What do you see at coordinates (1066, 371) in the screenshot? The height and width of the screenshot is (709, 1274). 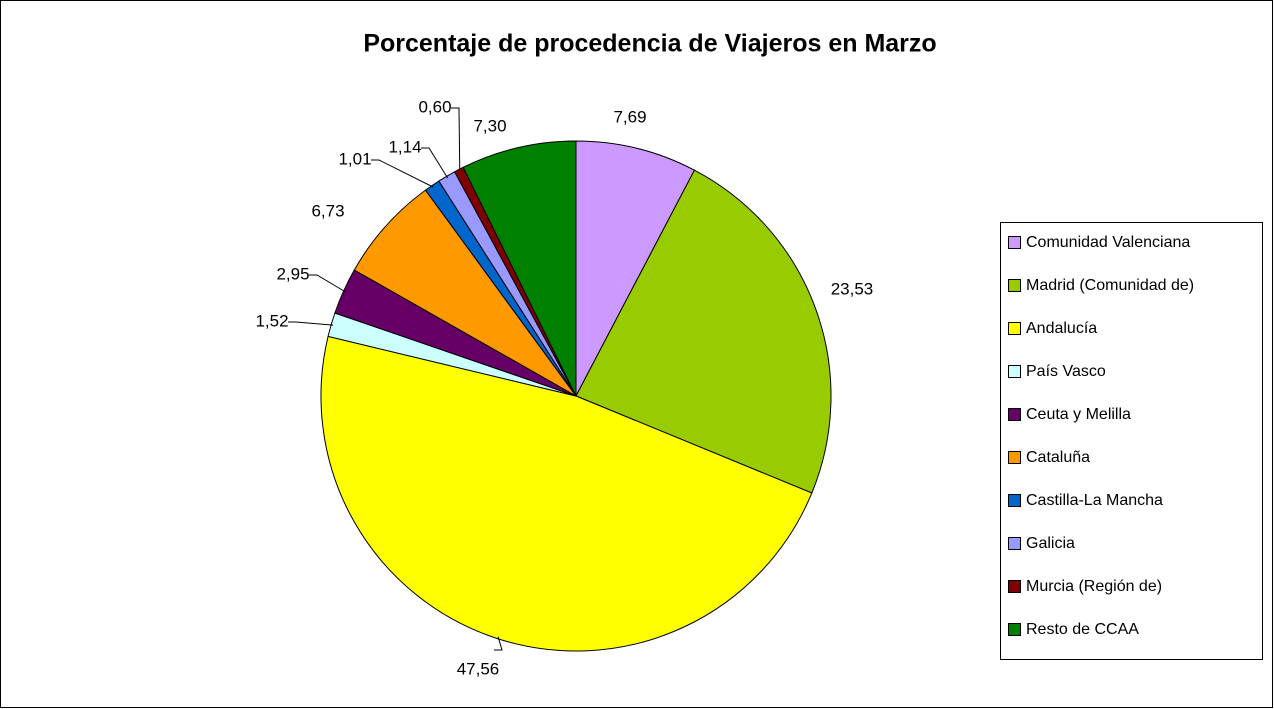 I see `legend-label: País Vasco` at bounding box center [1066, 371].